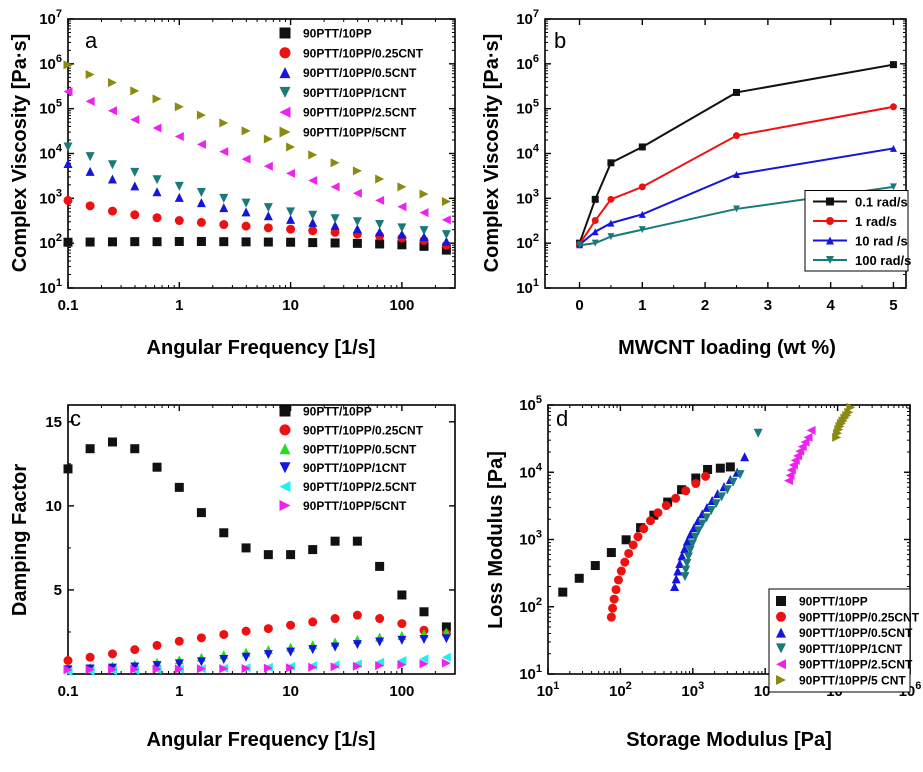 Image resolution: width=923 pixels, height=772 pixels. What do you see at coordinates (705, 305) in the screenshot?
I see `x-tick-label: 2` at bounding box center [705, 305].